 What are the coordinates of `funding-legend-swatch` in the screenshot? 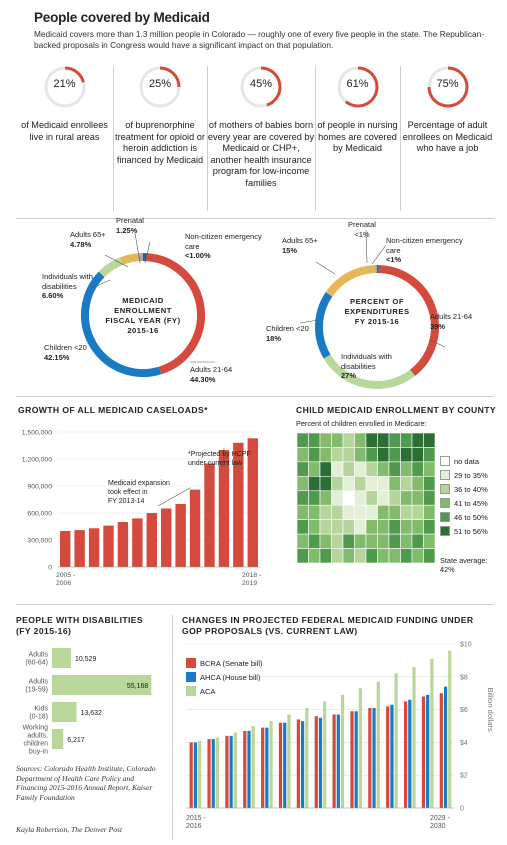 It's located at (191, 677).